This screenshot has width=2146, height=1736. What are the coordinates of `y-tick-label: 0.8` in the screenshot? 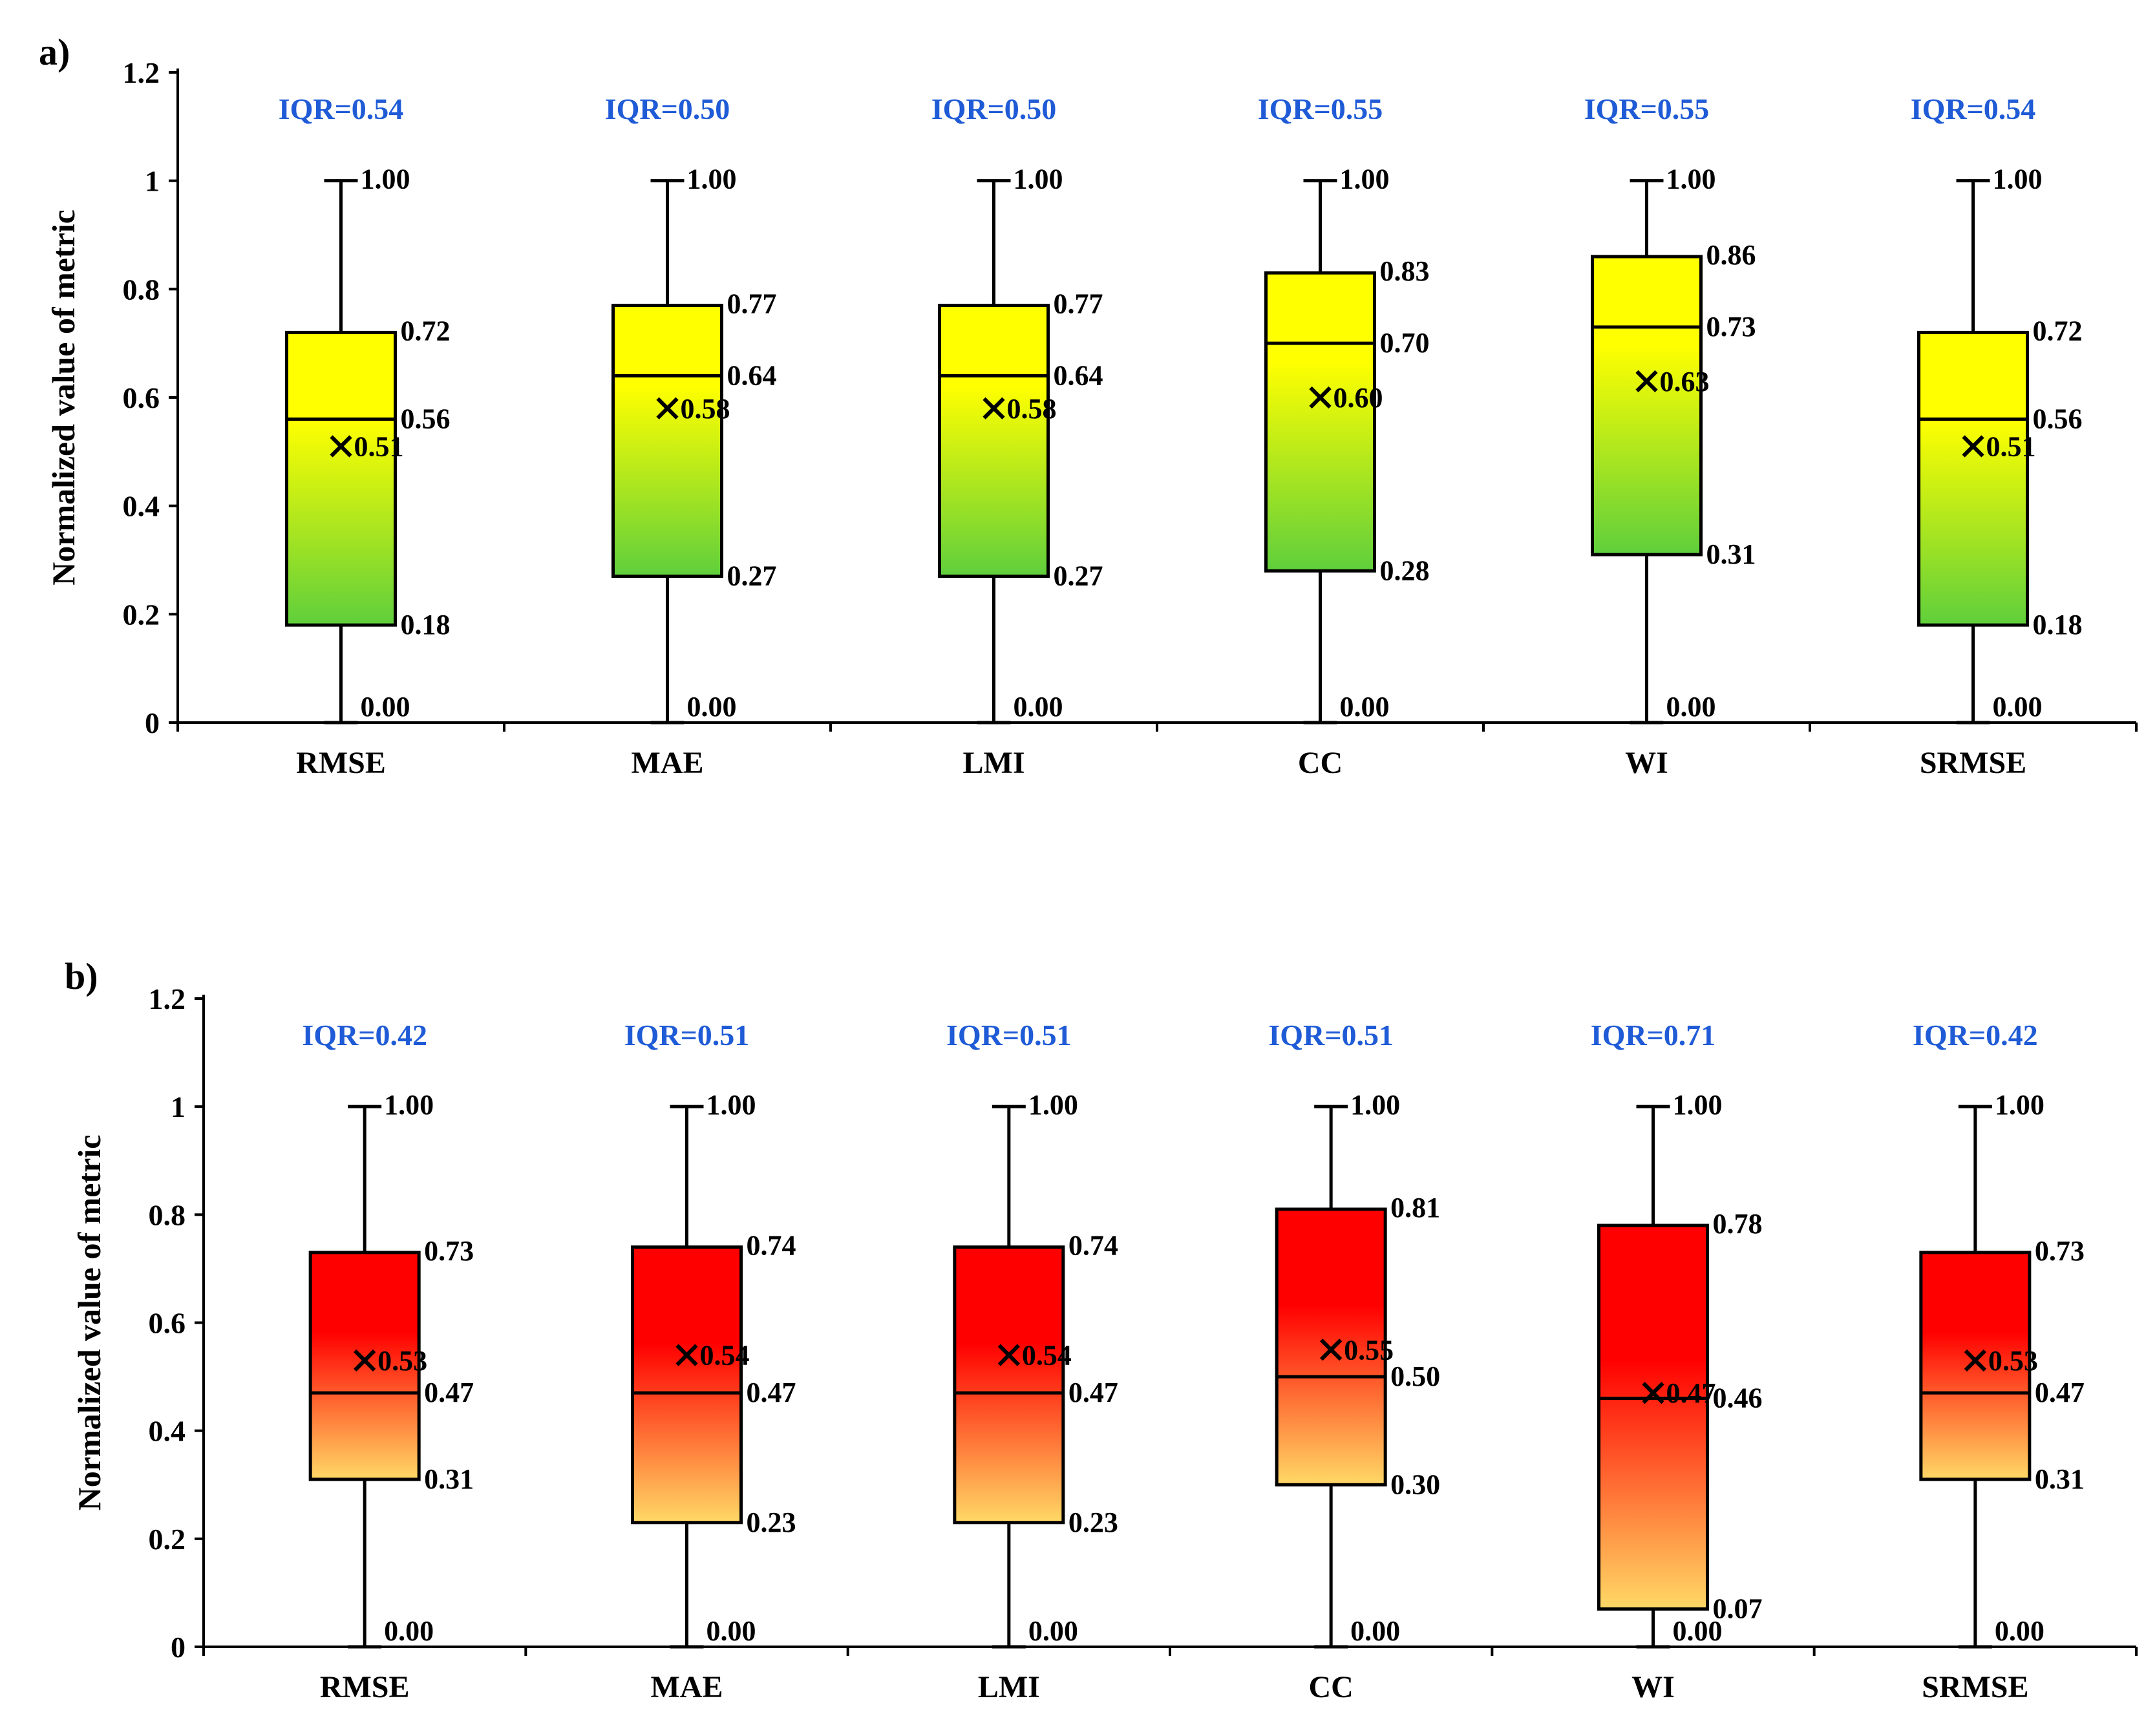 It's located at (167, 1214).